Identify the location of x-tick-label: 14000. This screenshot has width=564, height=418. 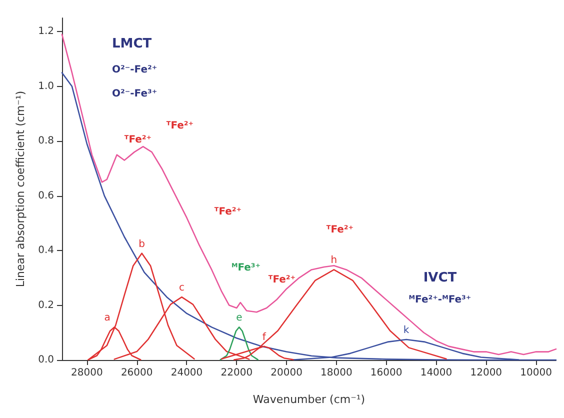
(436, 373).